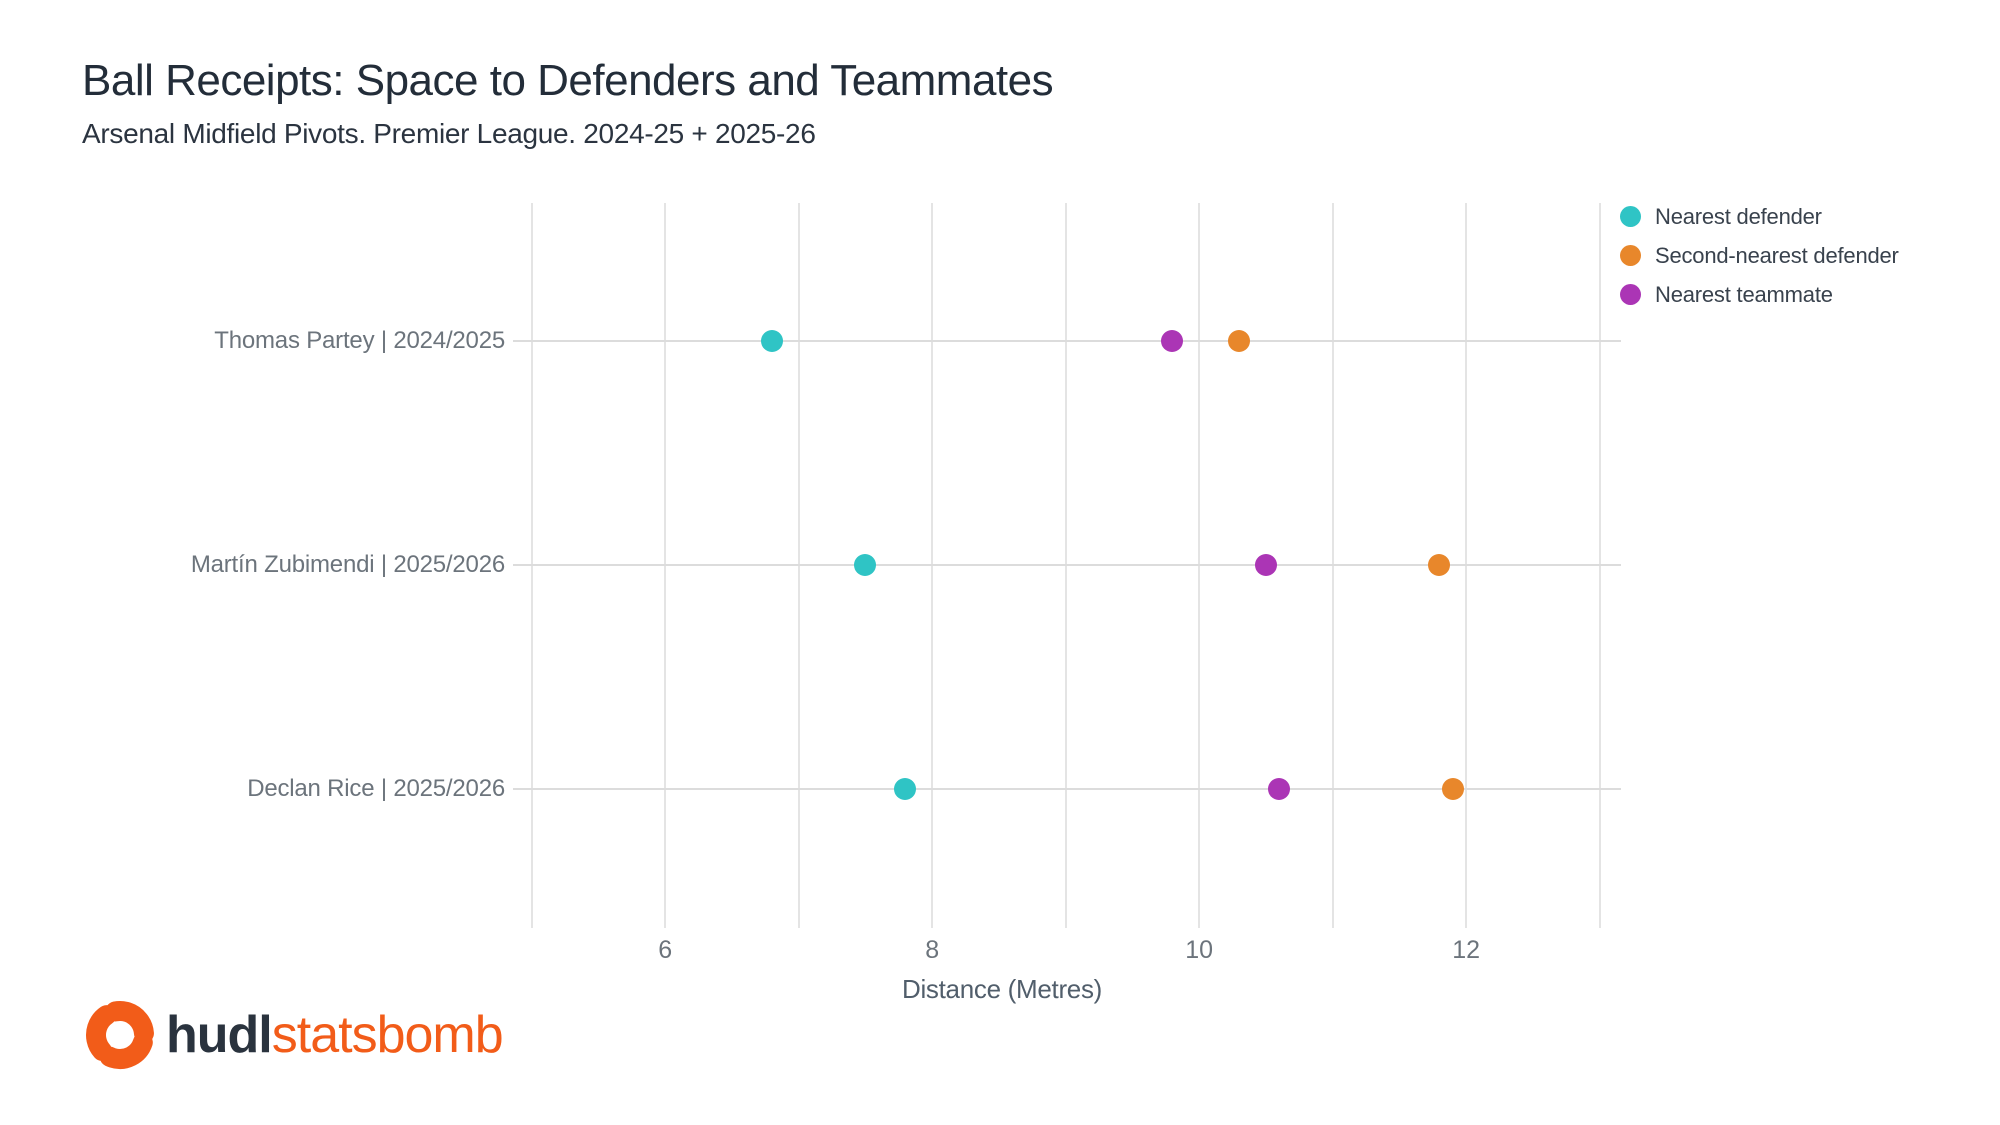  I want to click on legend-item: Second-nearest defender, so click(1759, 255).